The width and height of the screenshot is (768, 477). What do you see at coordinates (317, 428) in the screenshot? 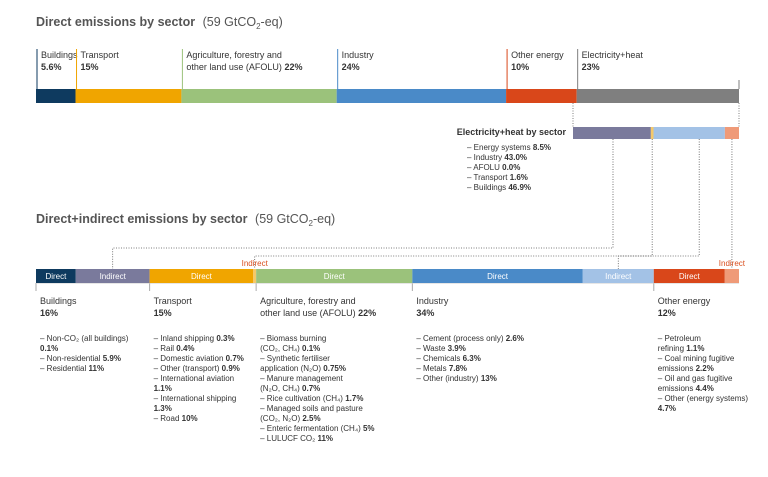
I see `sector-subitem: – Enteric fermentation (CH₄) 5%` at bounding box center [317, 428].